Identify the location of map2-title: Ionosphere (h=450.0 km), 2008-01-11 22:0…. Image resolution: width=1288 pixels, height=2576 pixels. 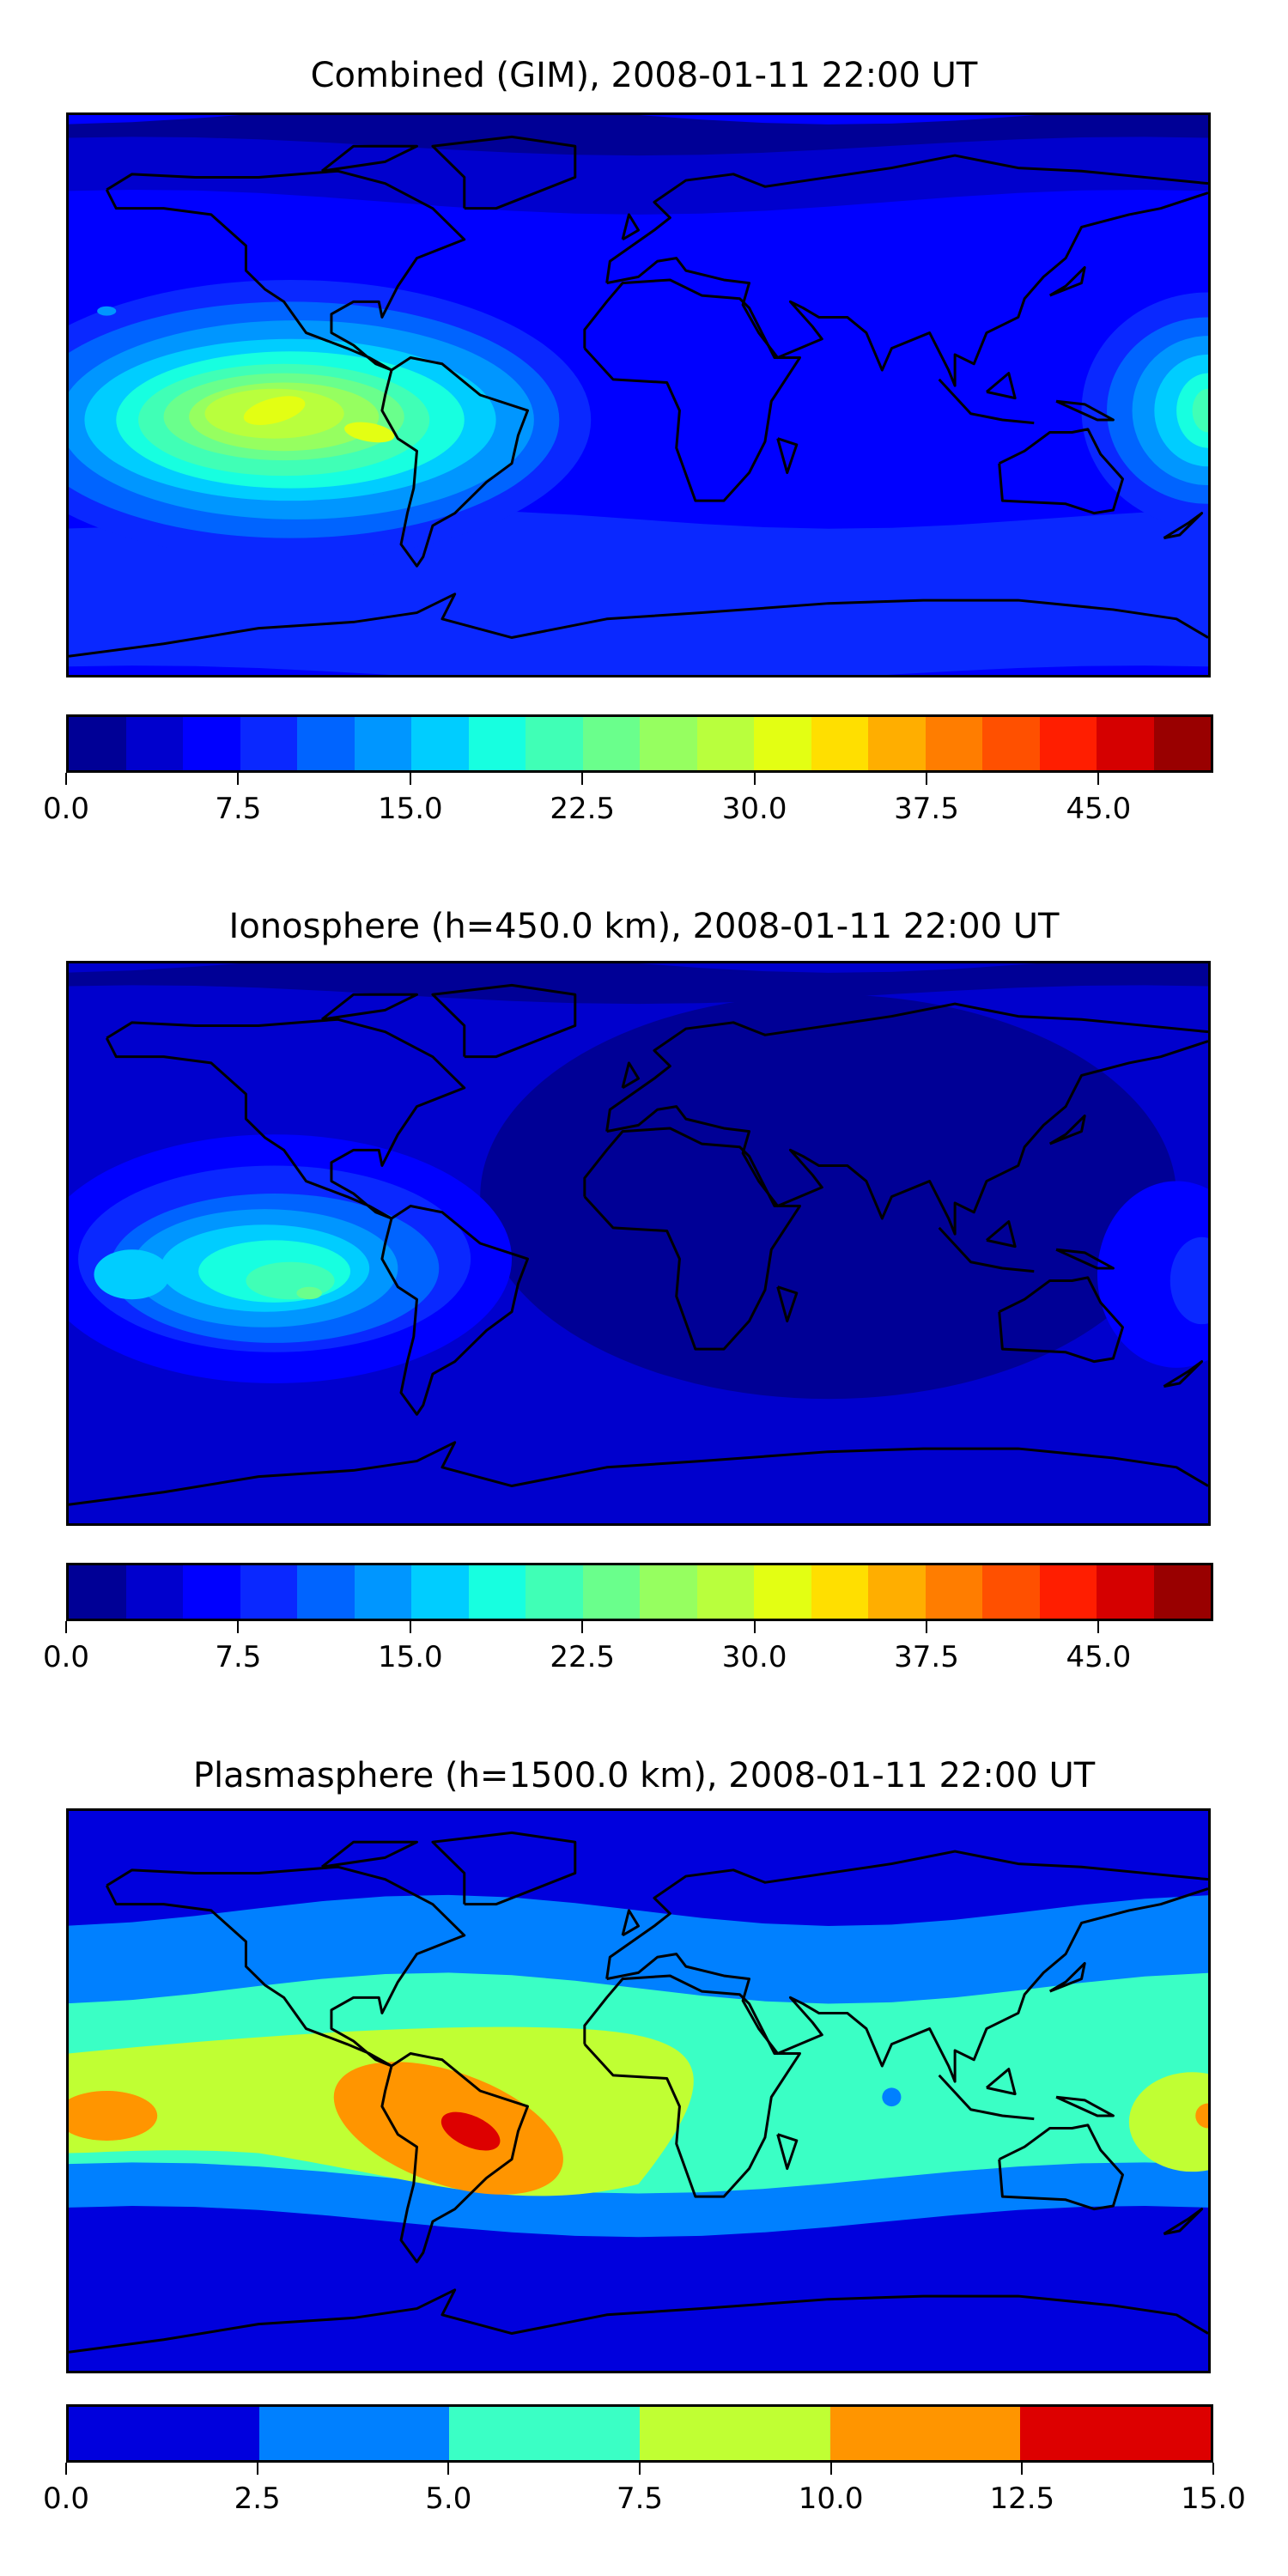
(644, 926).